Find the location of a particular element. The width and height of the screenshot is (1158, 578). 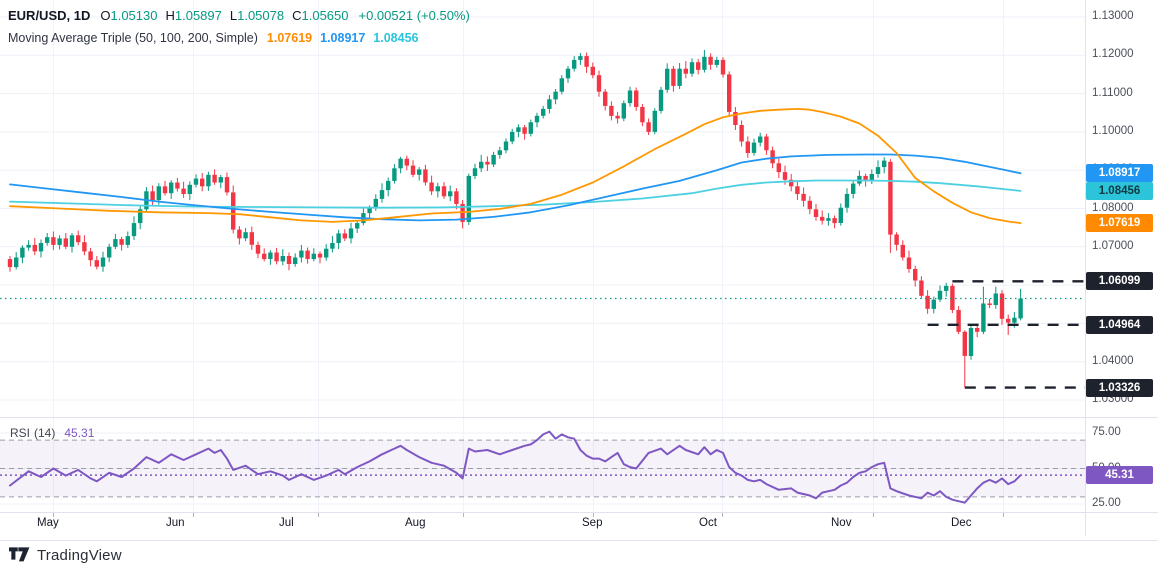

ohlc-close: C1.05650 is located at coordinates (320, 15).